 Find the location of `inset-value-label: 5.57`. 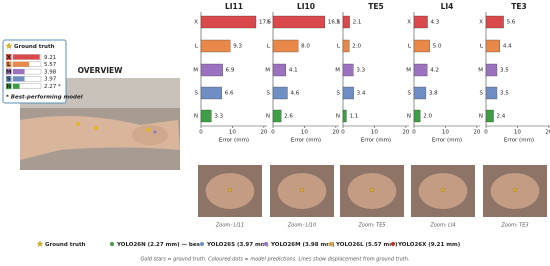

inset-value-label: 5.57 is located at coordinates (50, 65).